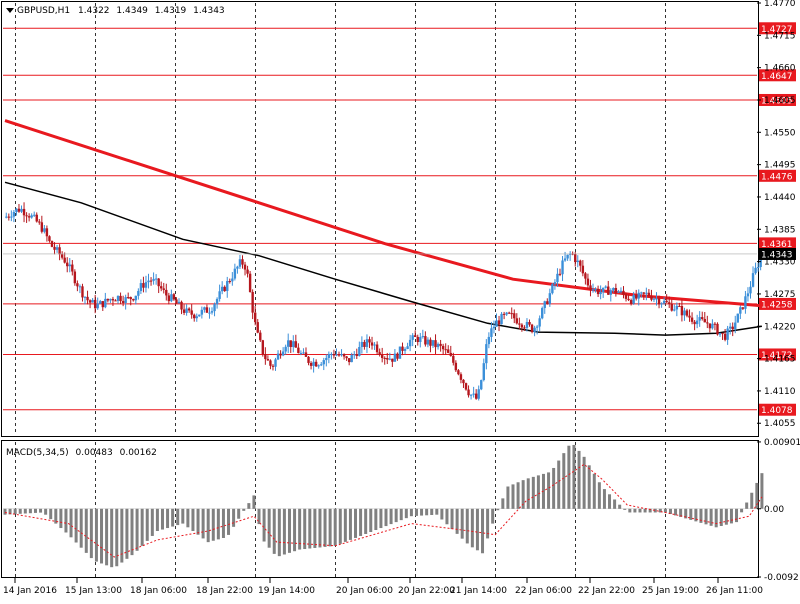  What do you see at coordinates (777, 253) in the screenshot?
I see `current-price-bg` at bounding box center [777, 253].